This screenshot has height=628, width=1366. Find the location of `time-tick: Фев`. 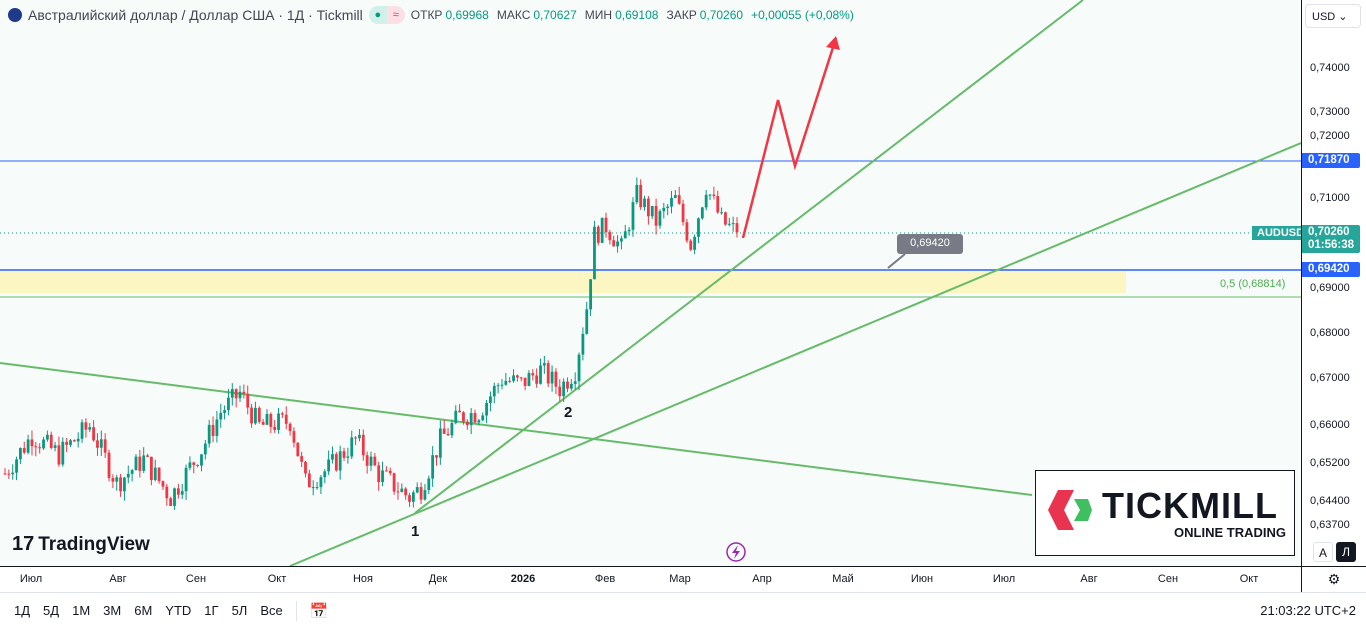

time-tick: Фев is located at coordinates (605, 579).